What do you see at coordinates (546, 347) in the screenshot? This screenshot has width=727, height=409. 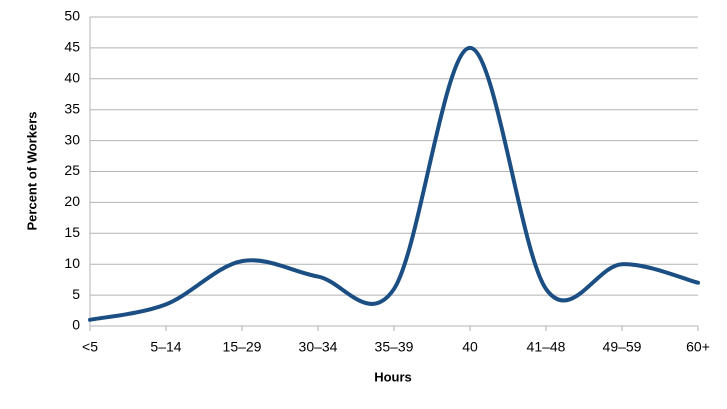 I see `x-tick-label: 41–48` at bounding box center [546, 347].